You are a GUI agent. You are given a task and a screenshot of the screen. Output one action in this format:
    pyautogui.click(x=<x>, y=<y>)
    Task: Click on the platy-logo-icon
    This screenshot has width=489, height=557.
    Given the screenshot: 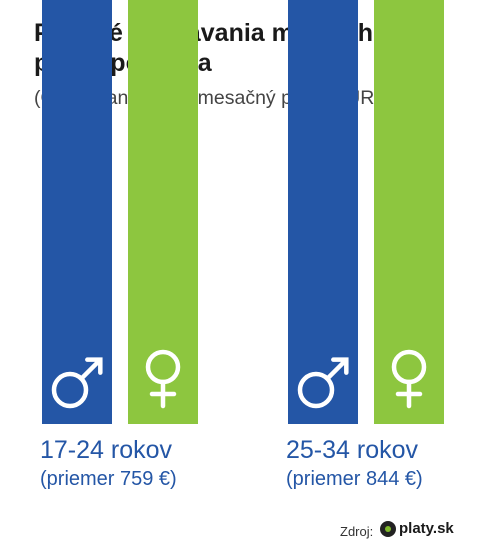 What is the action you would take?
    pyautogui.click(x=388, y=528)
    